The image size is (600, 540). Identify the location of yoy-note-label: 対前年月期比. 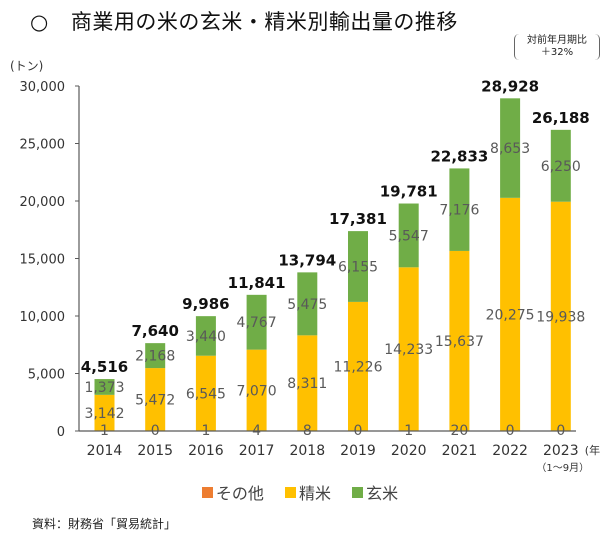
(557, 40).